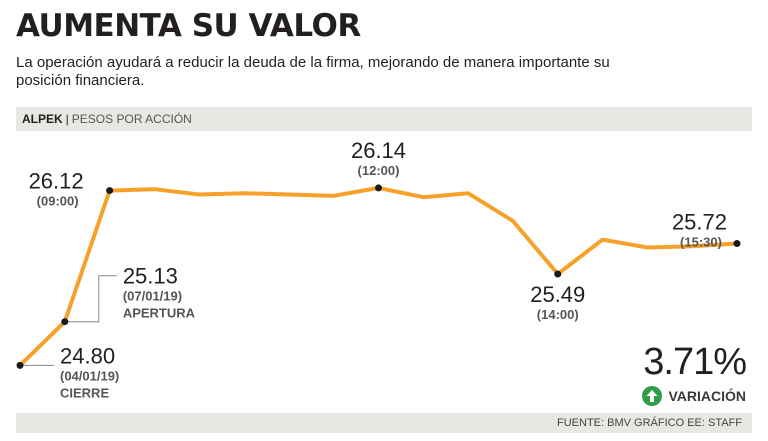 The image size is (768, 441). I want to click on data-label-note: CIERRE, so click(84, 392).